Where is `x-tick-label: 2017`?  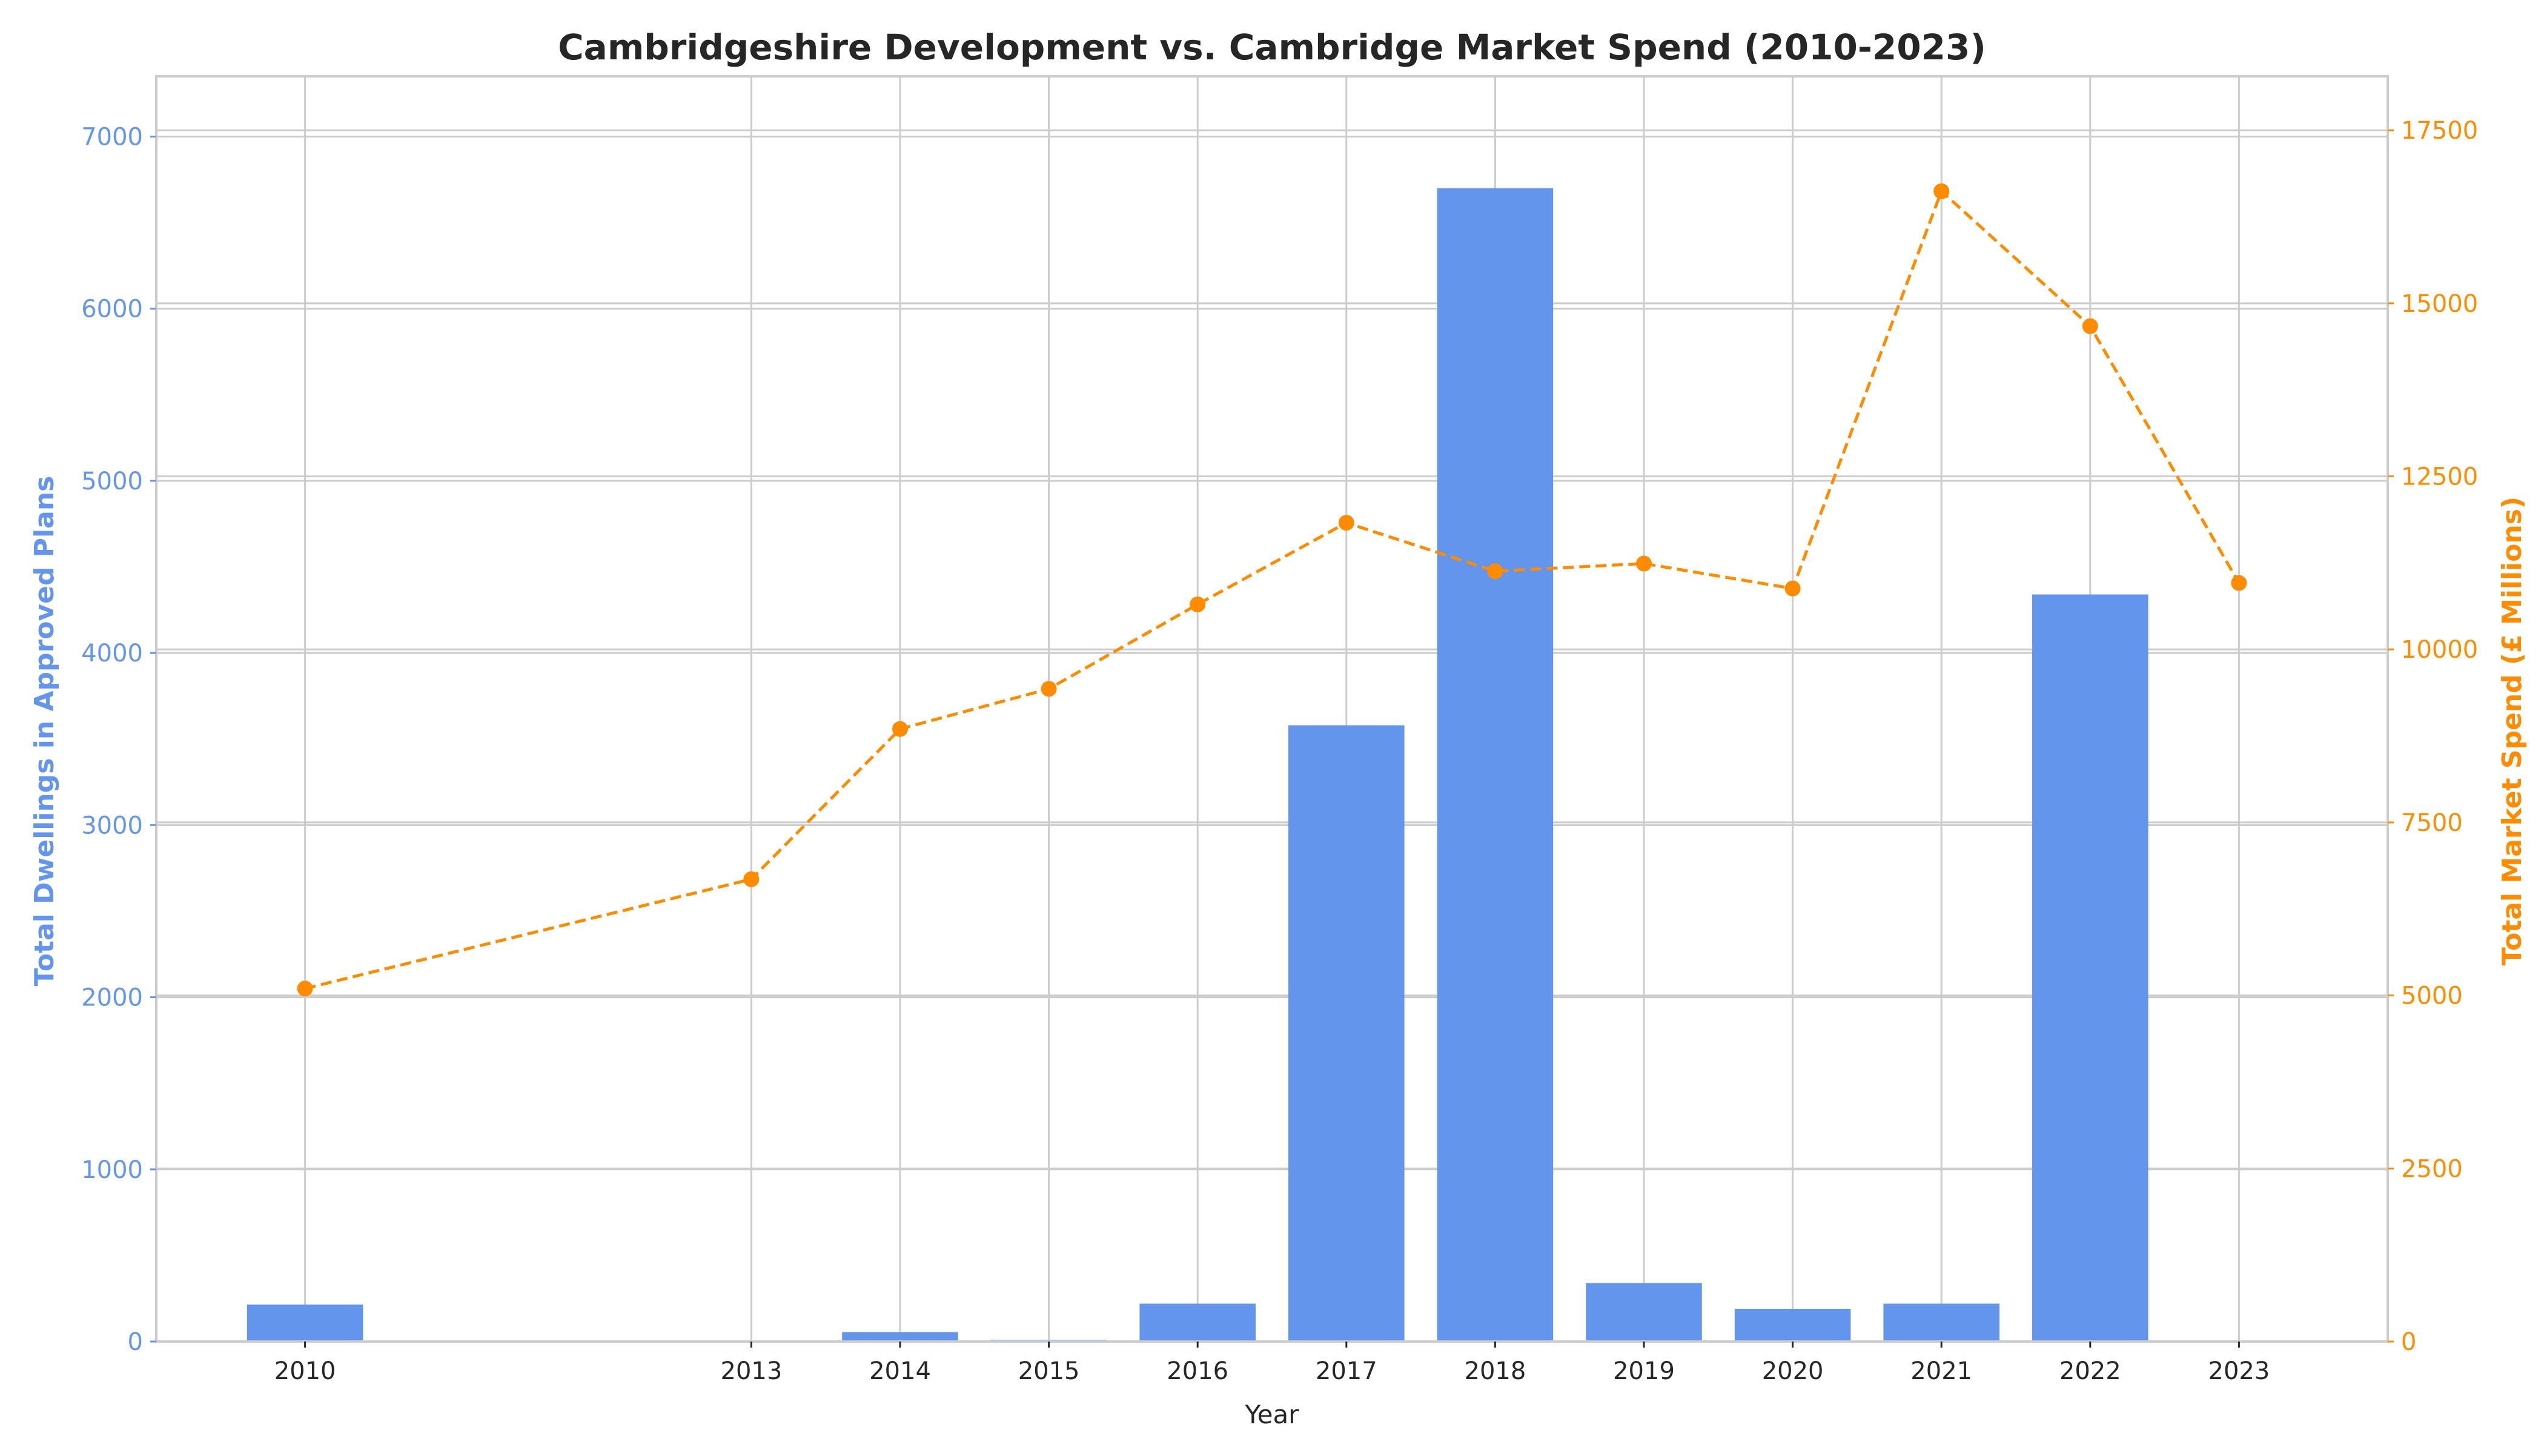
x-tick-label: 2017 is located at coordinates (1346, 1371).